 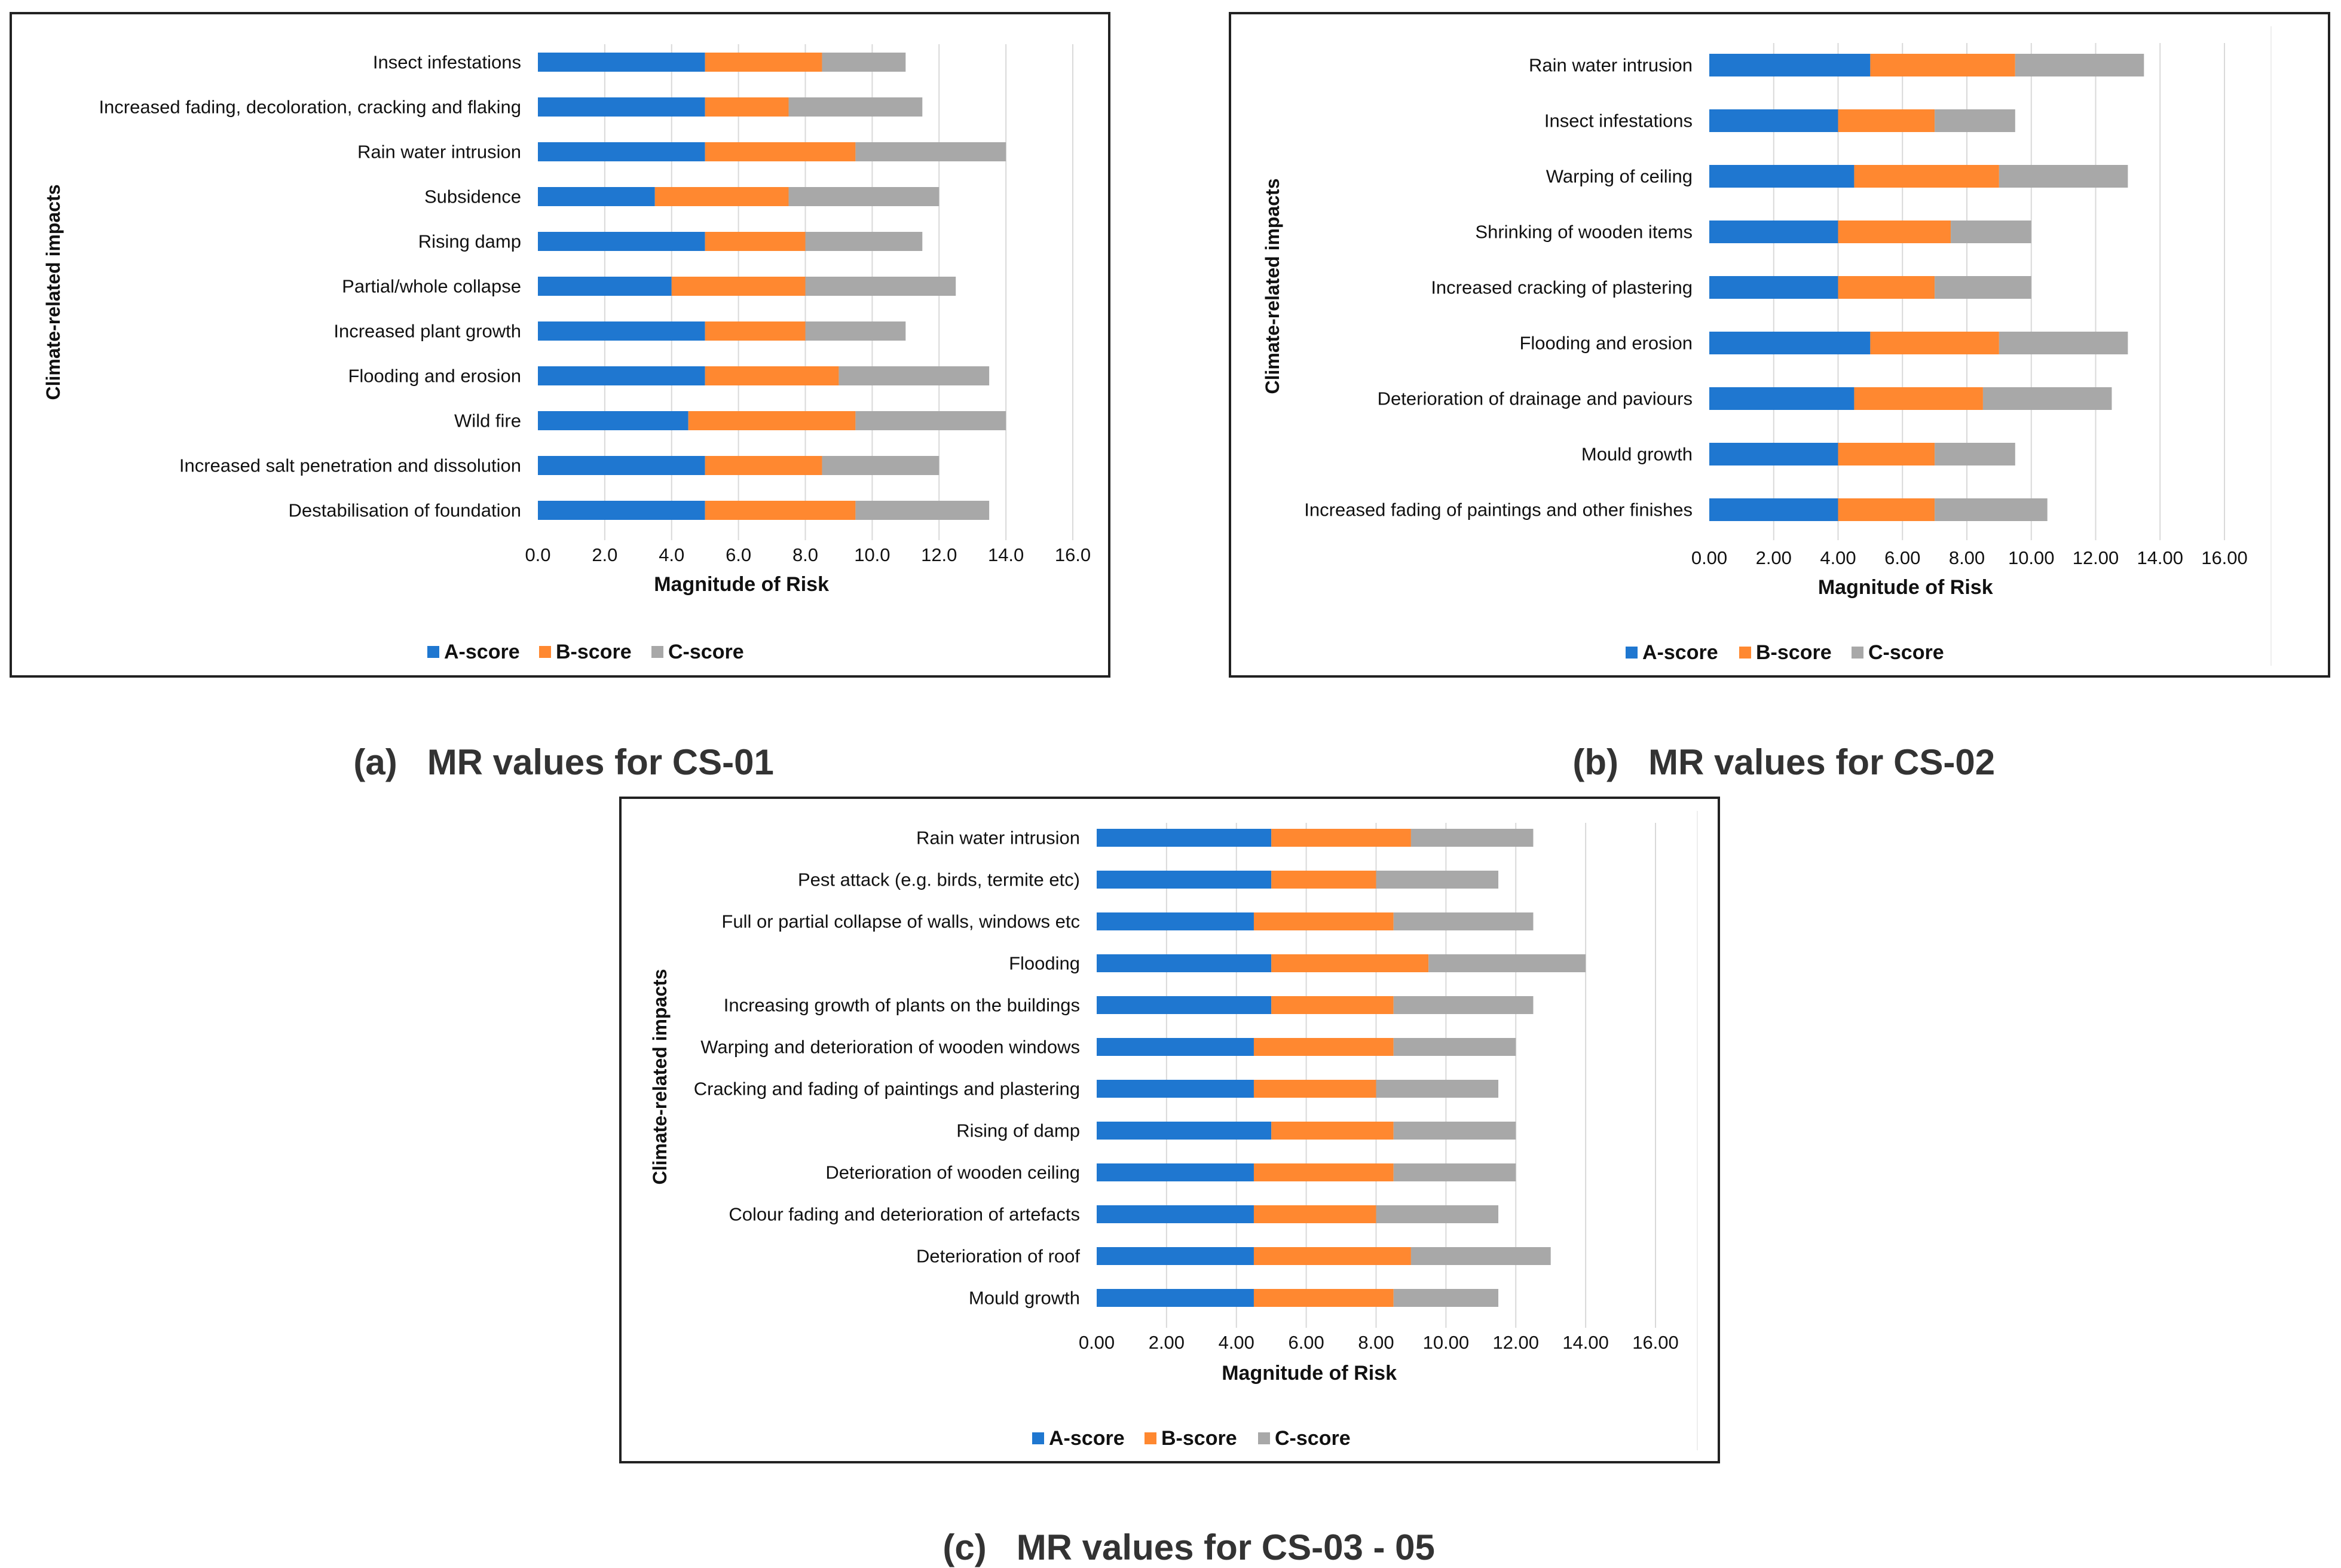 I want to click on caption-b: (b) MR values for CS-02, so click(x=1774, y=741).